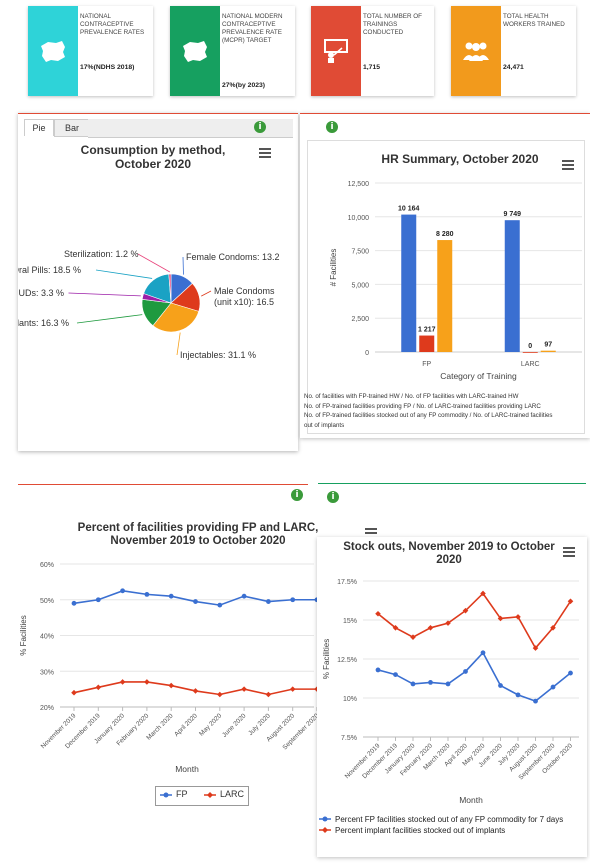 This screenshot has height=864, width=590. I want to click on y-tick-label: 7.5%, so click(349, 738).